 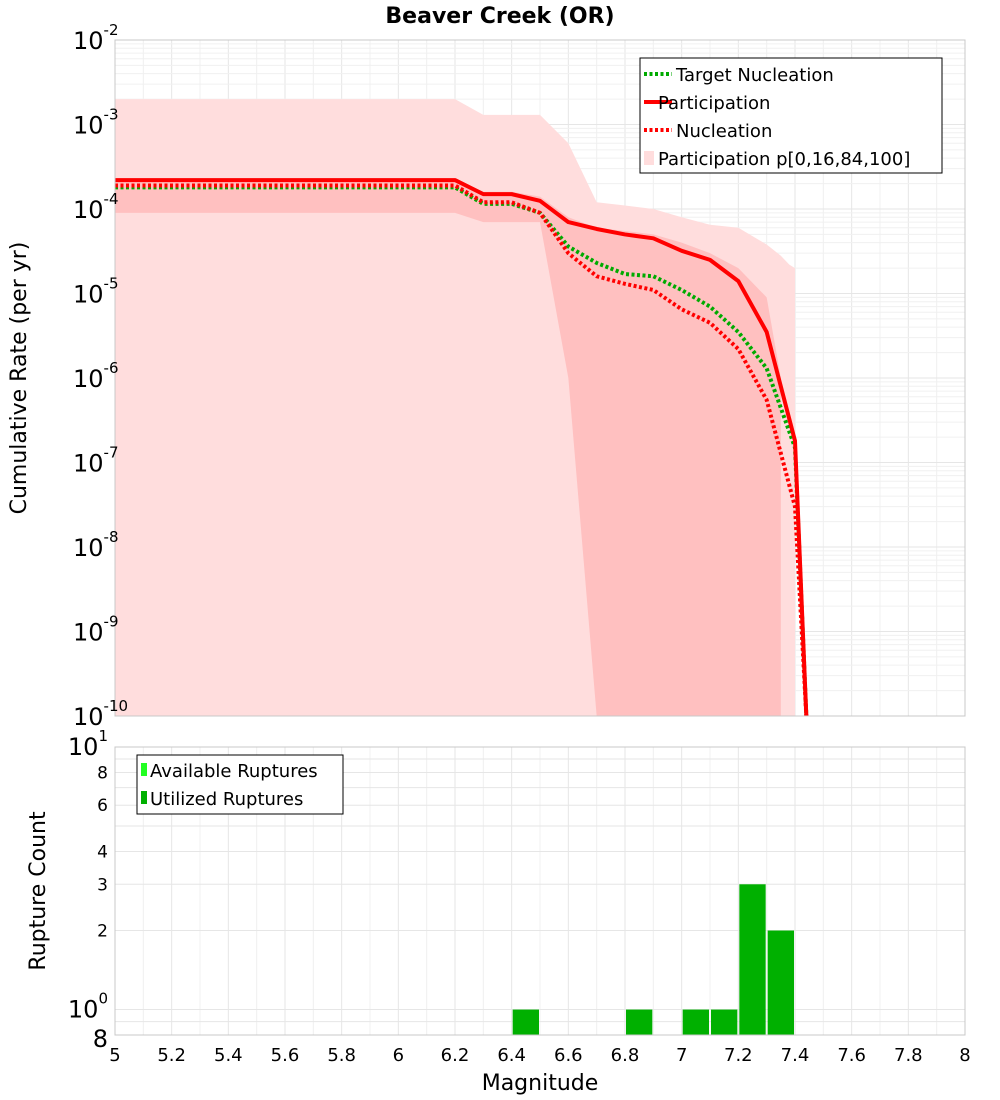 What do you see at coordinates (539, 1055) in the screenshot?
I see `x-axis-tick-labels: 5 5.2 5.4 5.6 5.8 6 6.2 6.4 6.6 6.8 7 7.2 7.4 7.6 7.8 8` at bounding box center [539, 1055].